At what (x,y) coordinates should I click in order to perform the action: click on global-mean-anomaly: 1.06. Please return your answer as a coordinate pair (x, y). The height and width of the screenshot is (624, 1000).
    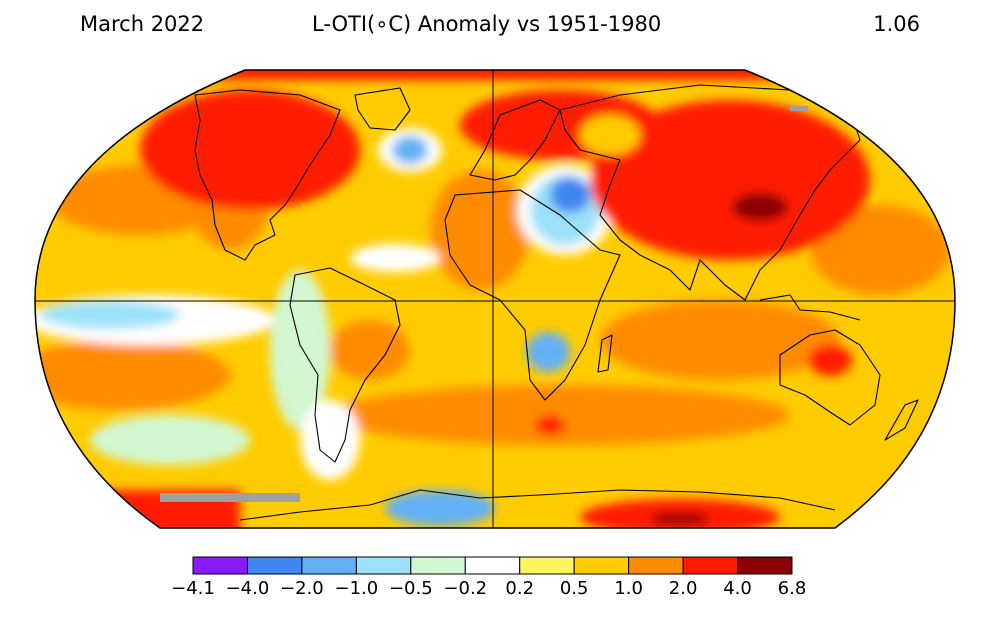
    Looking at the image, I should click on (896, 24).